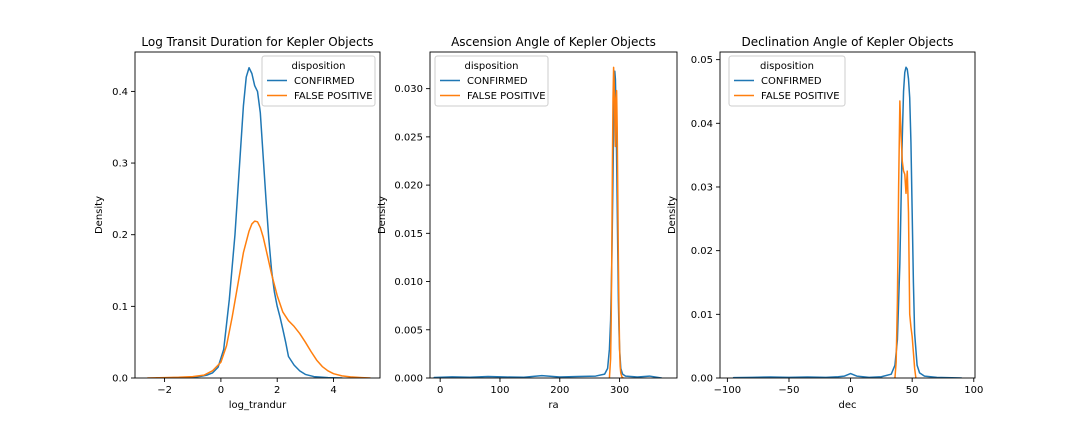 Image resolution: width=1080 pixels, height=432 pixels. I want to click on x-tick-label: −100, so click(727, 390).